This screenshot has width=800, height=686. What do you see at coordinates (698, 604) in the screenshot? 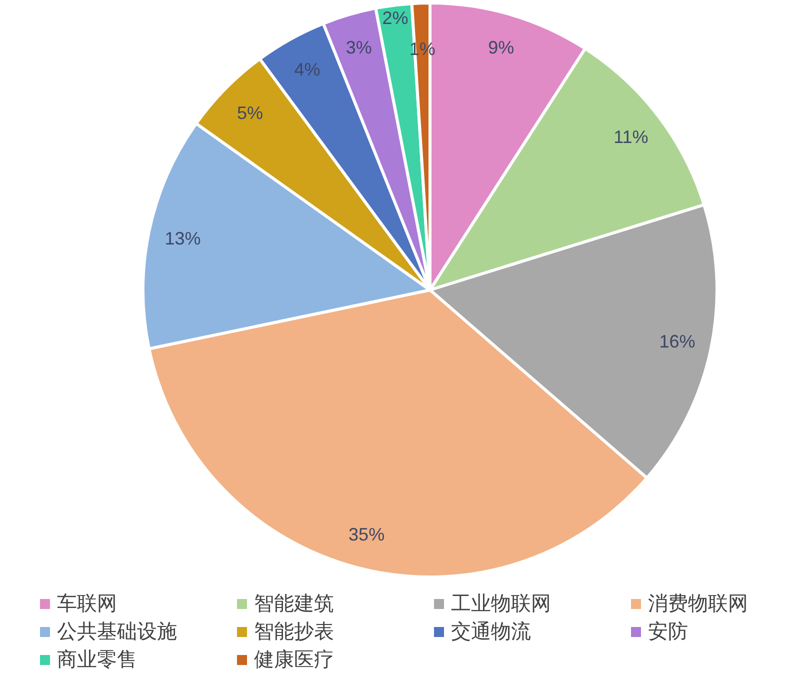
I see `legend-label: 消费物联网` at bounding box center [698, 604].